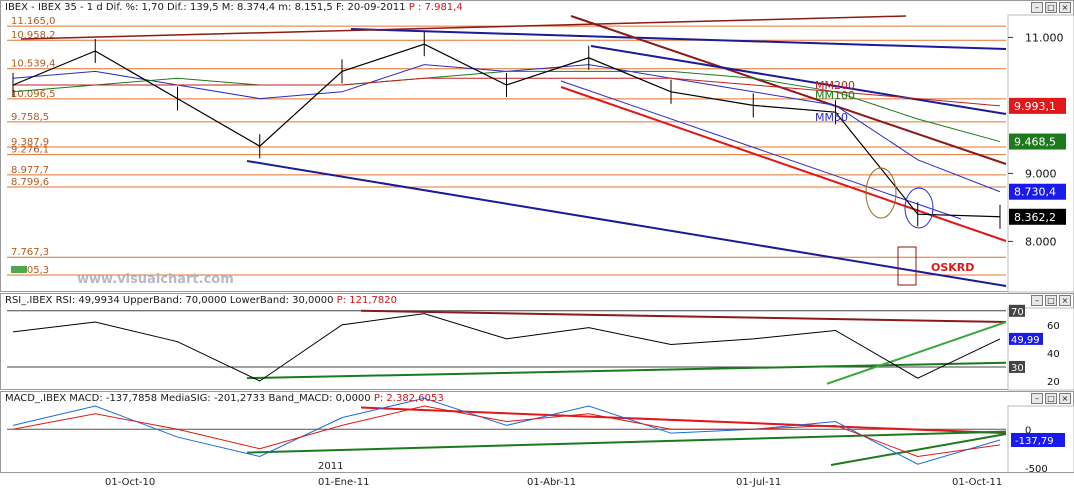 Image resolution: width=1074 pixels, height=496 pixels. Describe the element at coordinates (30, 150) in the screenshot. I see `level-label: 9.276,1` at that location.